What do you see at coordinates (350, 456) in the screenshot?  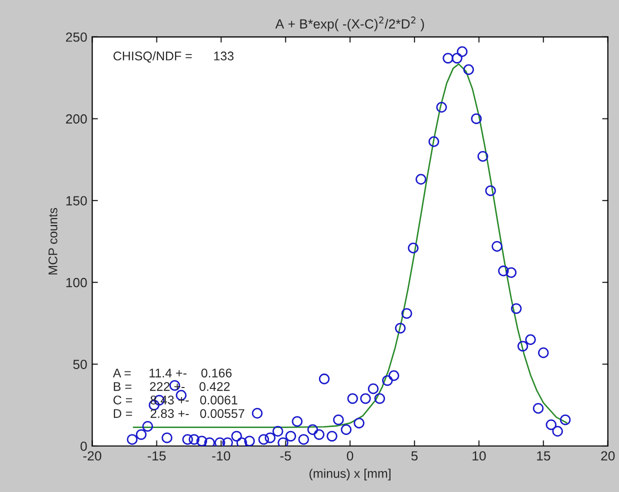 I see `x-tick-label: 0` at bounding box center [350, 456].